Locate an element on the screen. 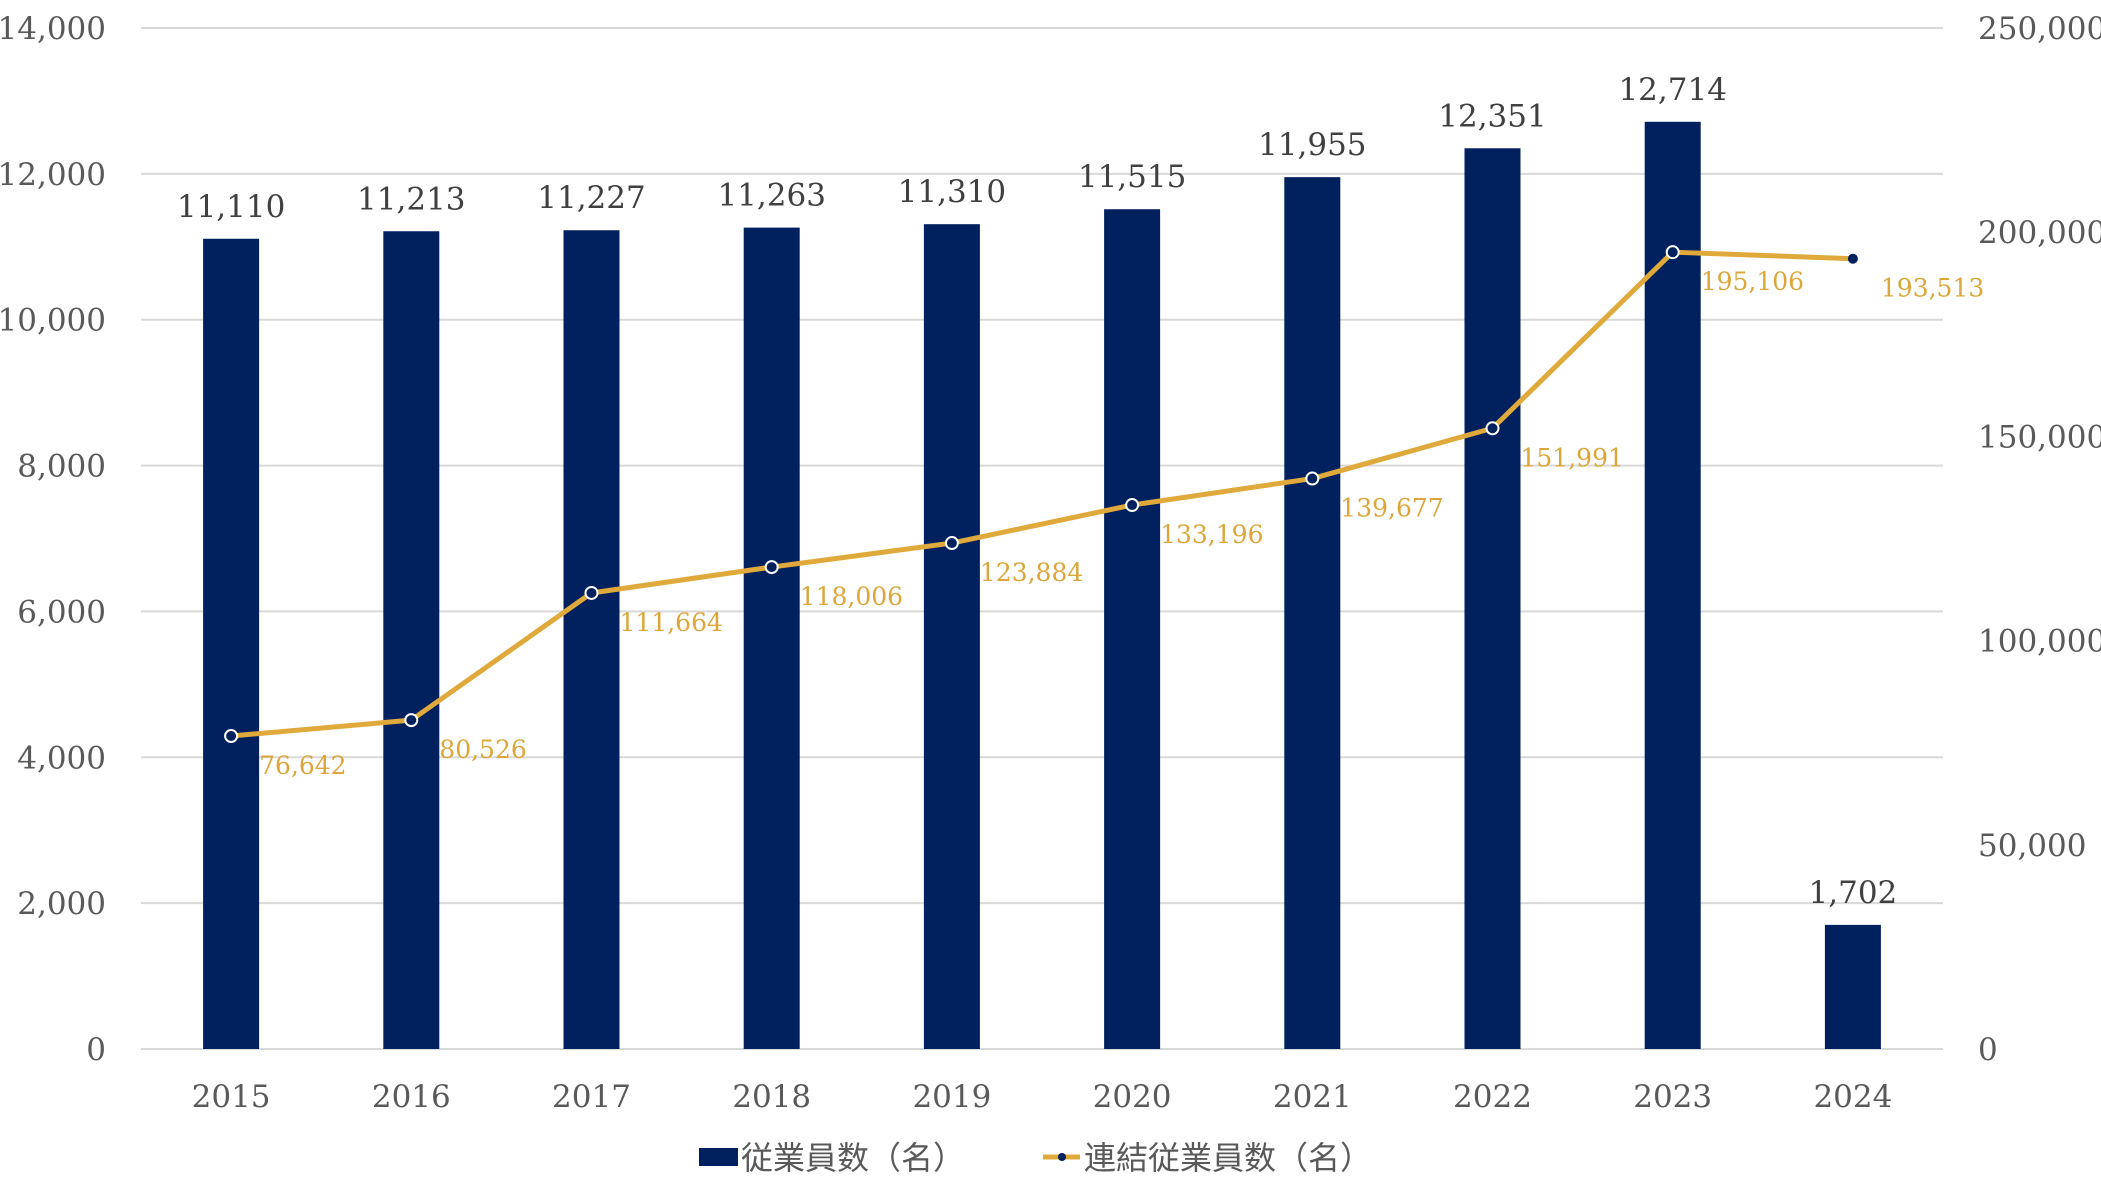 The width and height of the screenshot is (2101, 1192). left-tick-label: 8,000 is located at coordinates (61, 467).